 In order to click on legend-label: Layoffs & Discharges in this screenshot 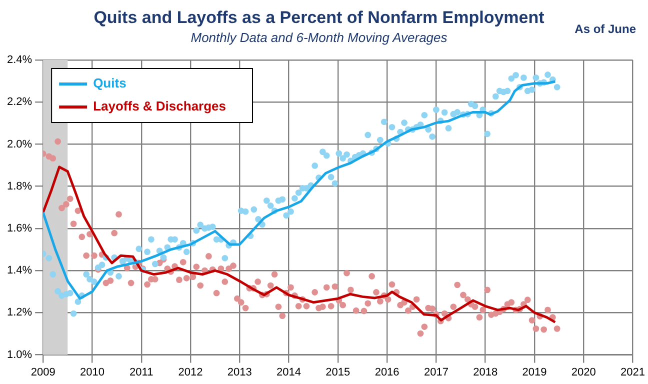, I will do `click(159, 106)`.